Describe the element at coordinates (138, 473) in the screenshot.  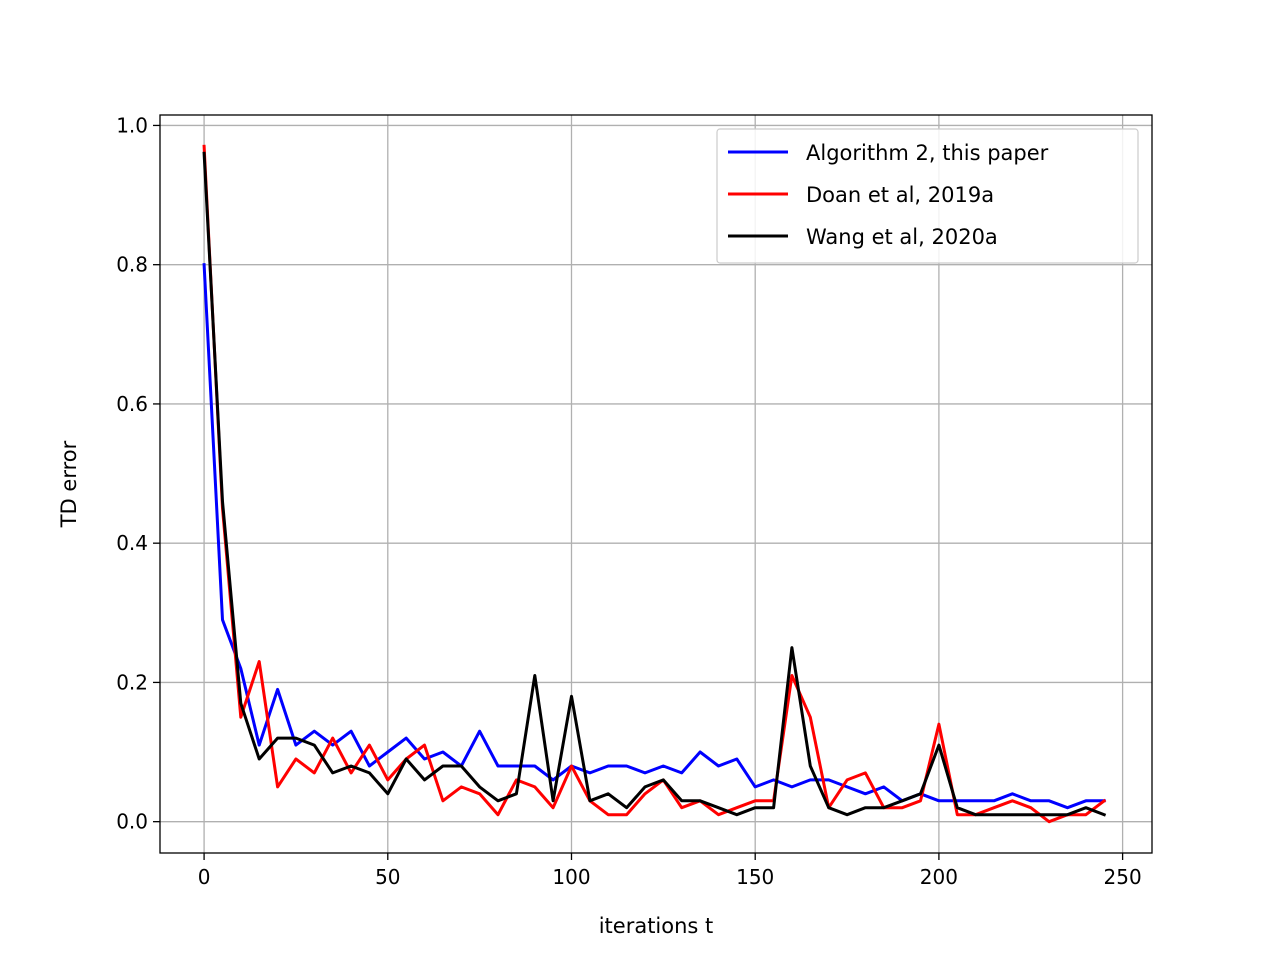
I see `y-axis-ticks: 0.0 0.2 0.4 0.6 0.8 1.0` at that location.